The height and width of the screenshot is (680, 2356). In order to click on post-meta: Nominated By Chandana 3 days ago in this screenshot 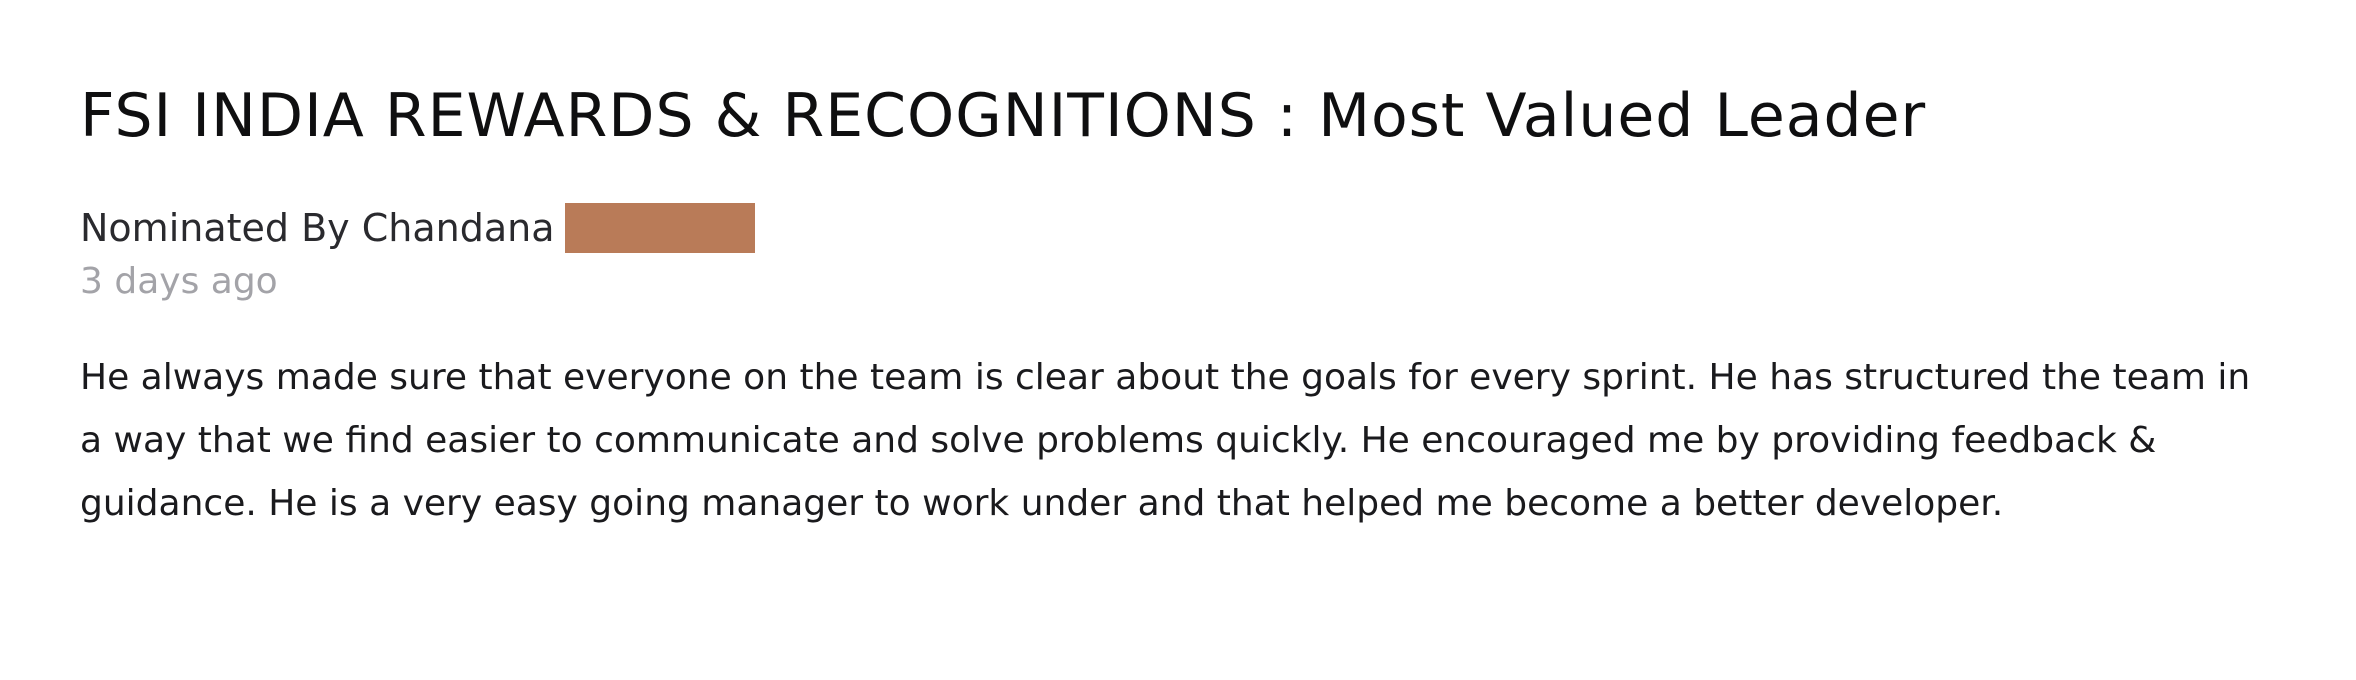, I will do `click(1190, 255)`.